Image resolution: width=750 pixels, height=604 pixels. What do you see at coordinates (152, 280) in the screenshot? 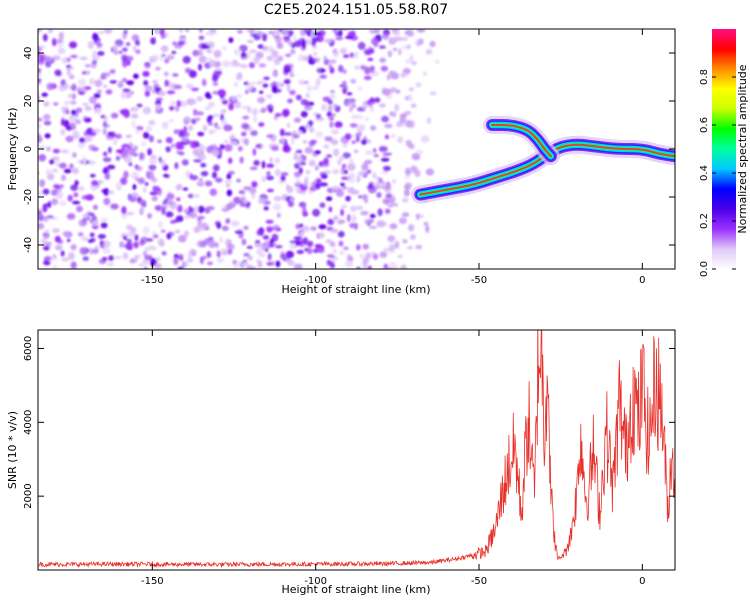
I see `x-tick-label: -150` at bounding box center [152, 280].